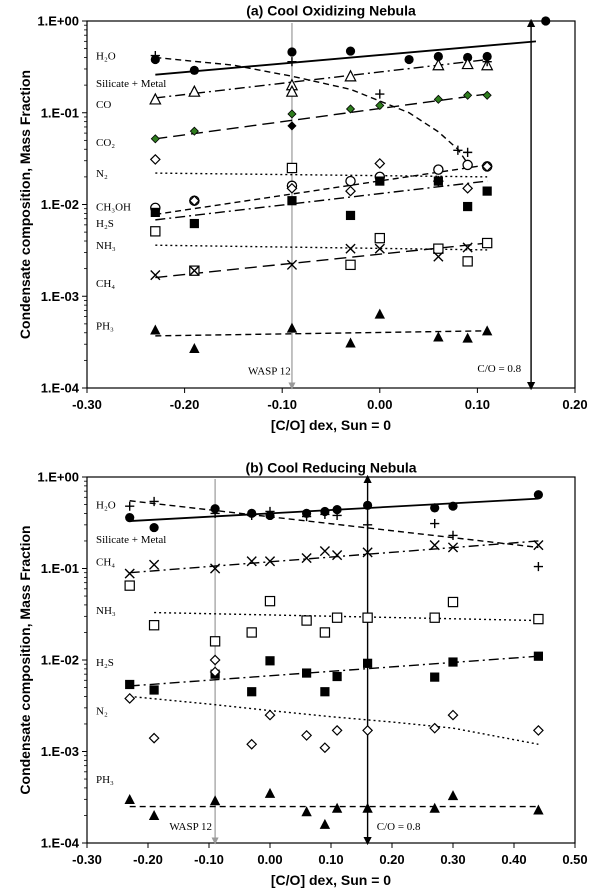 The width and height of the screenshot is (599, 896). What do you see at coordinates (190, 827) in the screenshot?
I see `annotation-wasp-12: WASP 12` at bounding box center [190, 827].